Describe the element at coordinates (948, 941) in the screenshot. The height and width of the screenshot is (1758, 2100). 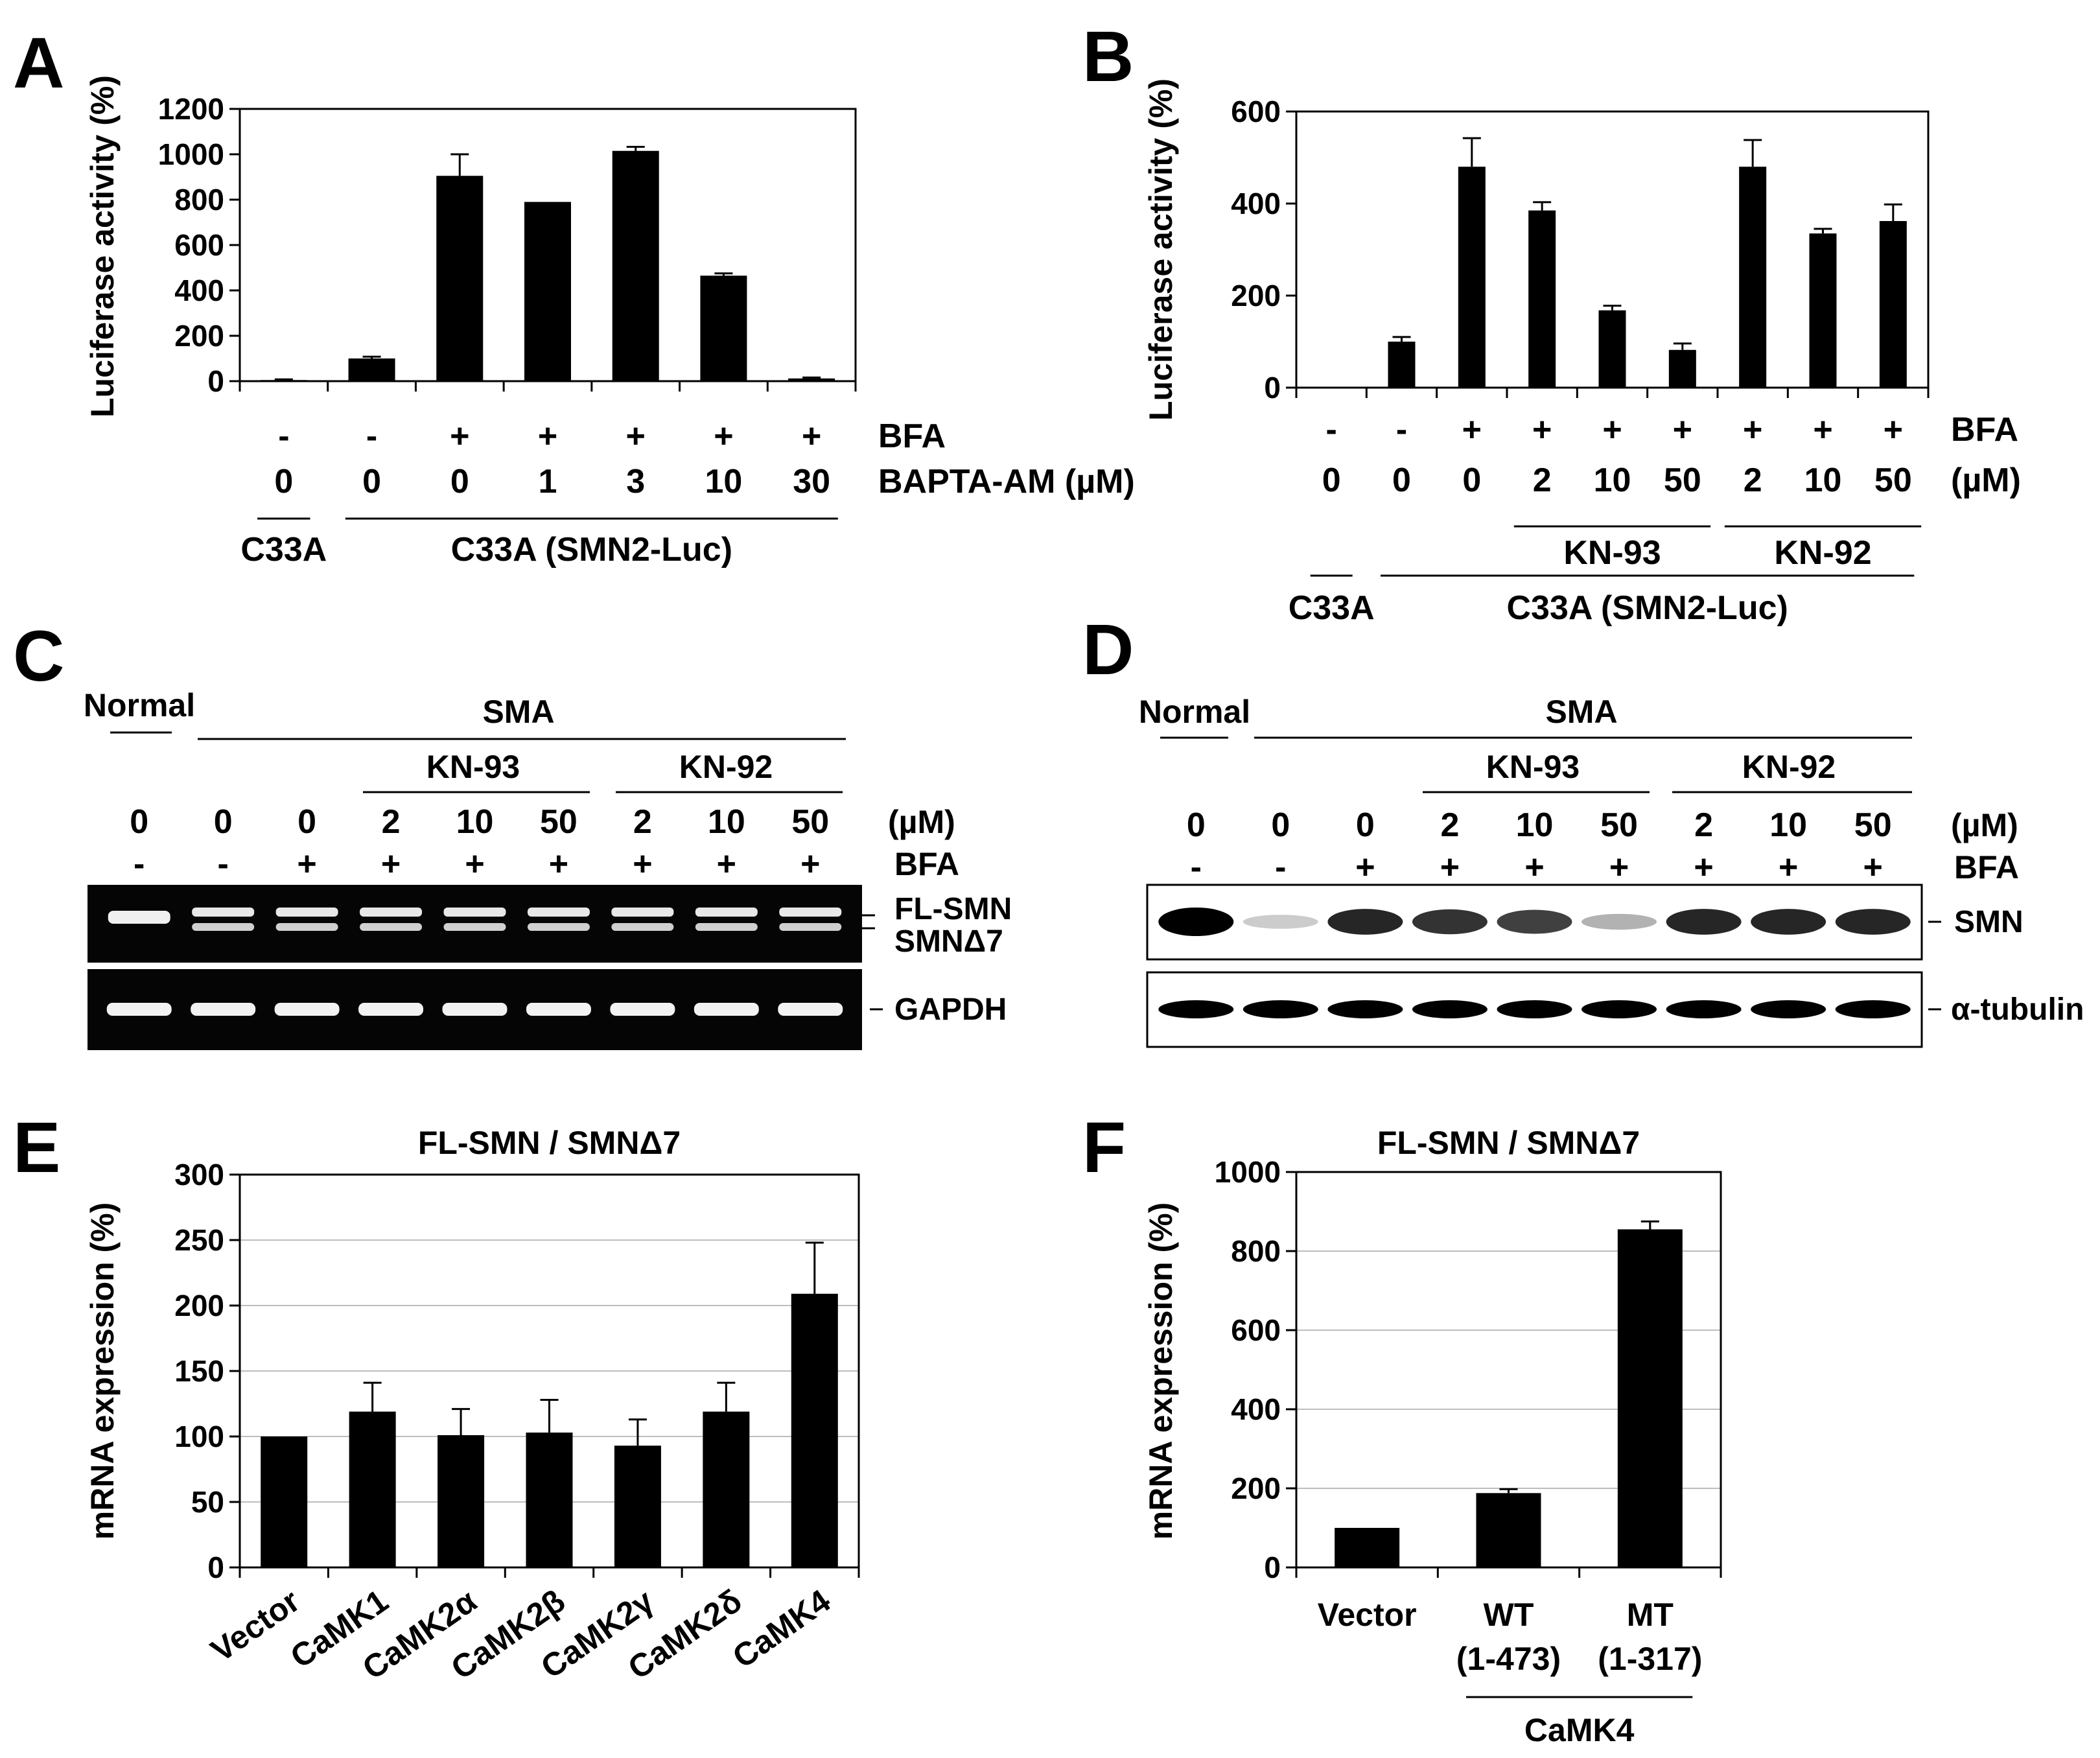
I see `band-label-smnd7: SMNΔ7` at that location.